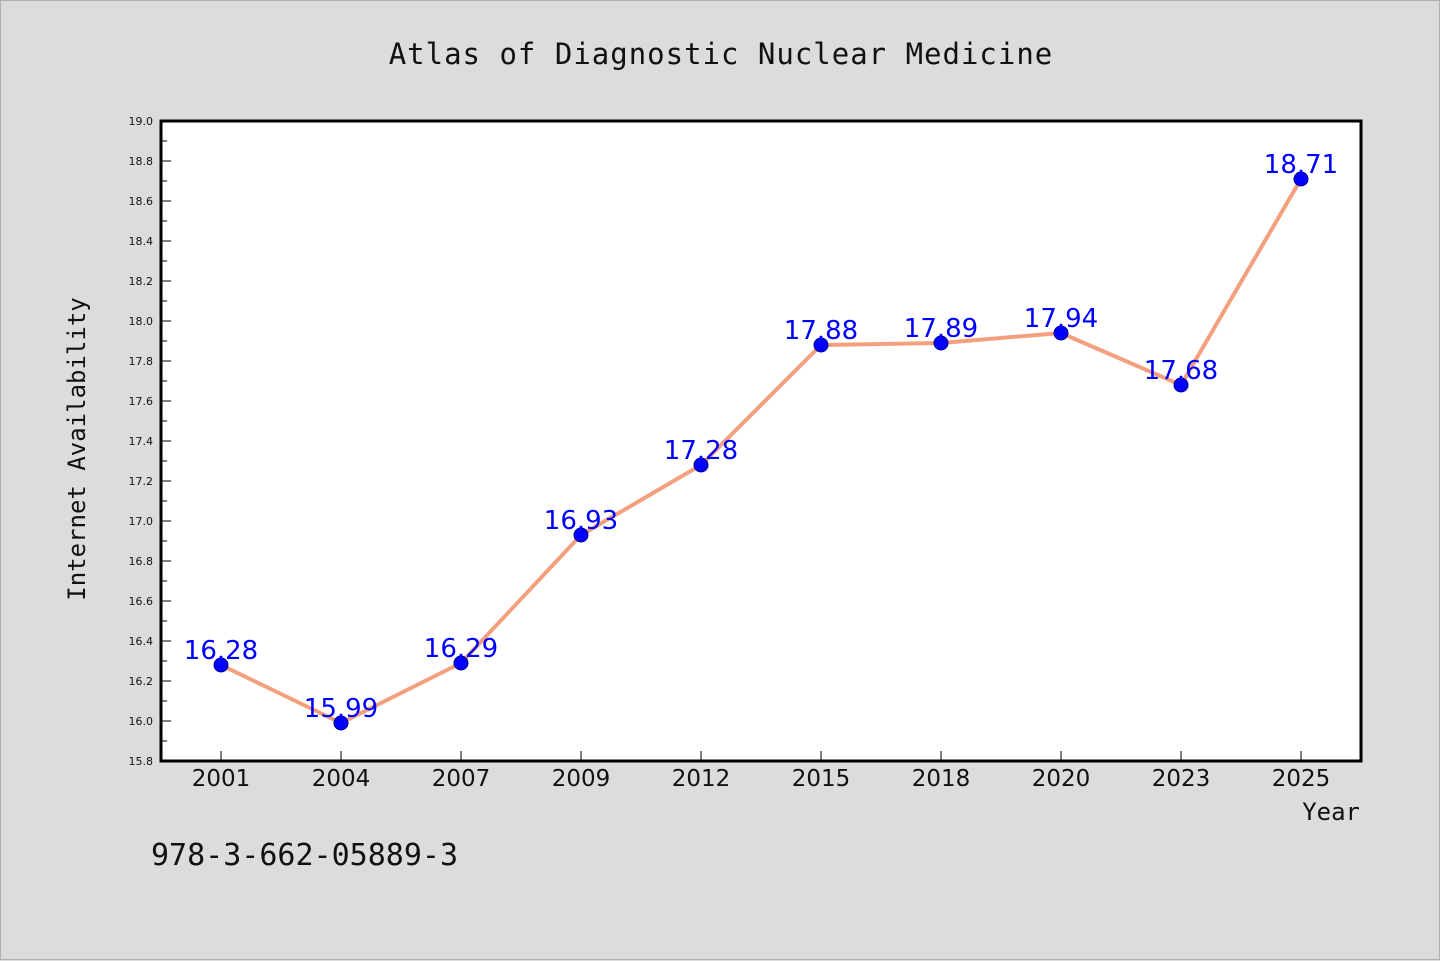  Describe the element at coordinates (141, 201) in the screenshot. I see `y-tick-label: 18.6` at that location.